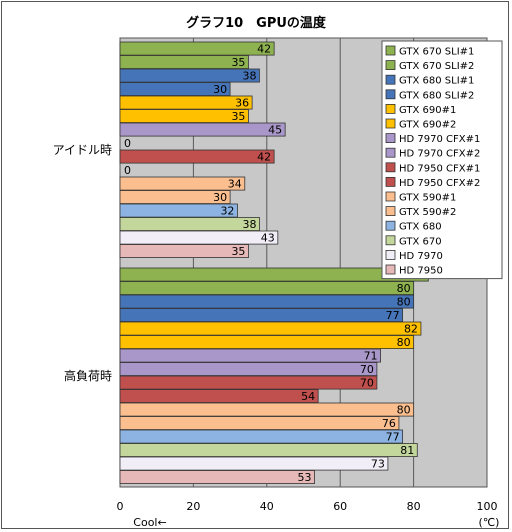  Describe the element at coordinates (275, 130) in the screenshot. I see `data-label: 45` at that location.